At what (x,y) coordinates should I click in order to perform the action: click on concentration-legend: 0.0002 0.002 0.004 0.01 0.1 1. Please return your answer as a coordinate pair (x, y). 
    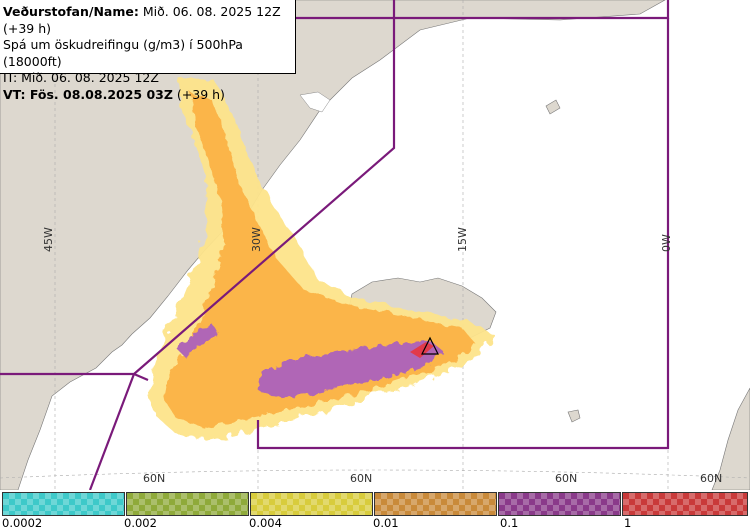
    Looking at the image, I should click on (375, 511).